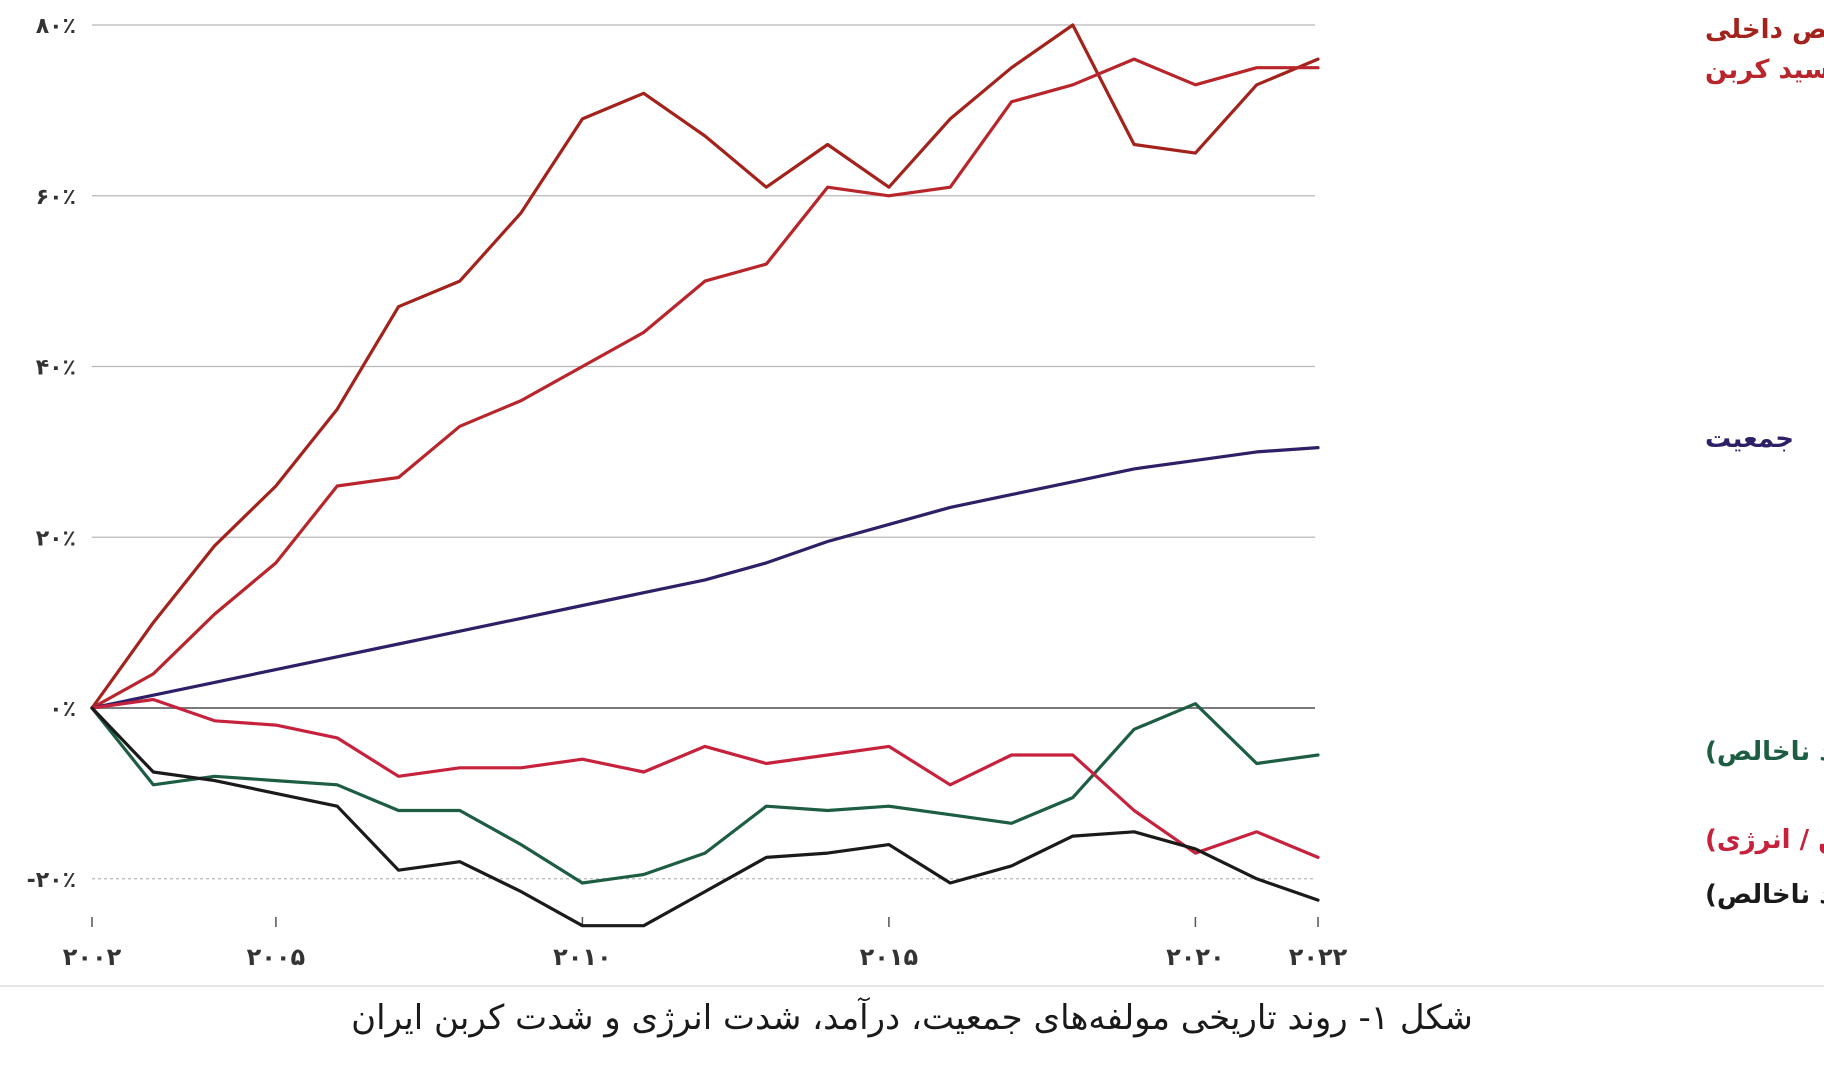 This screenshot has height=1076, width=1824. Describe the element at coordinates (1749, 439) in the screenshot. I see `series-label-population: جمعیت` at that location.